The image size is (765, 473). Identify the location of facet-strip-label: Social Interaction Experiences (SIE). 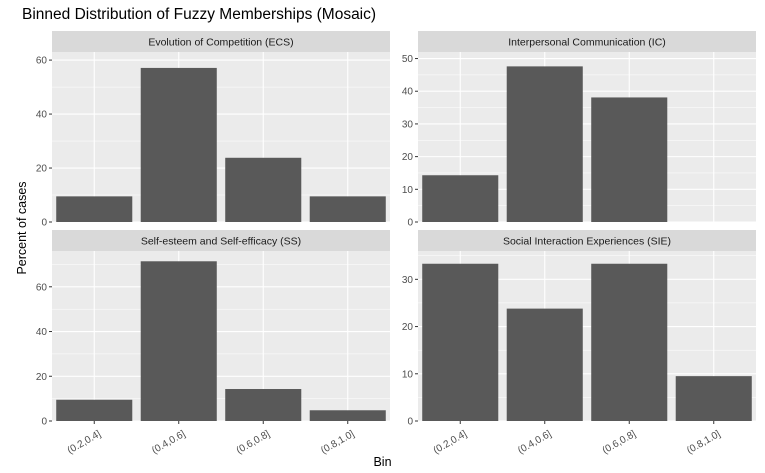
(587, 242).